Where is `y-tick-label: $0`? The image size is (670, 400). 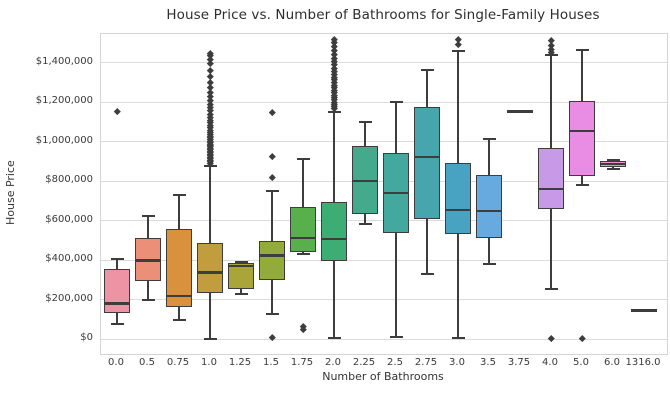
y-tick-label: $0 is located at coordinates (86, 337).